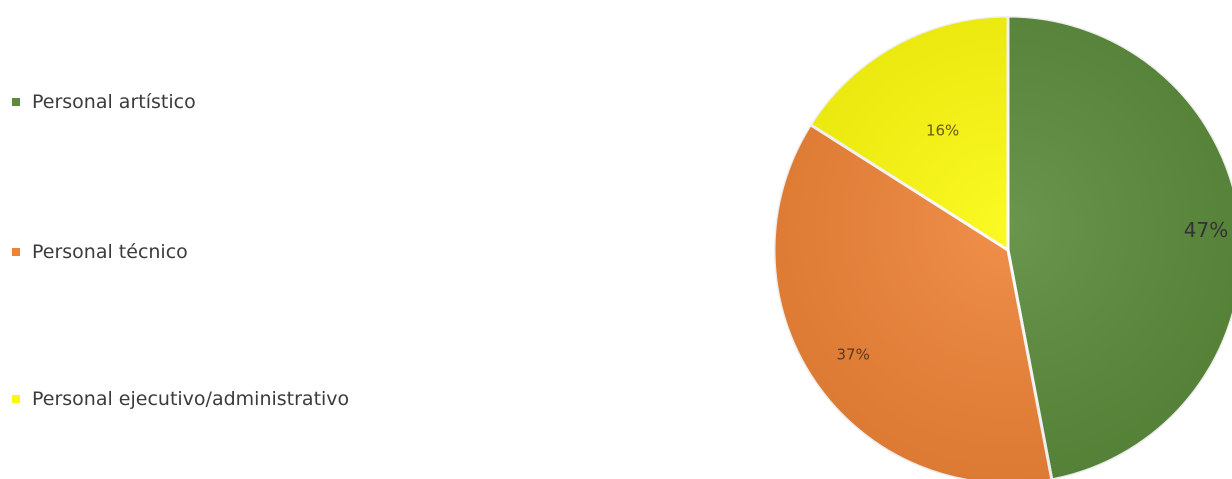 The height and width of the screenshot is (479, 1232). I want to click on legend-swatch-personal-ejecutivo-administrativo, so click(16, 399).